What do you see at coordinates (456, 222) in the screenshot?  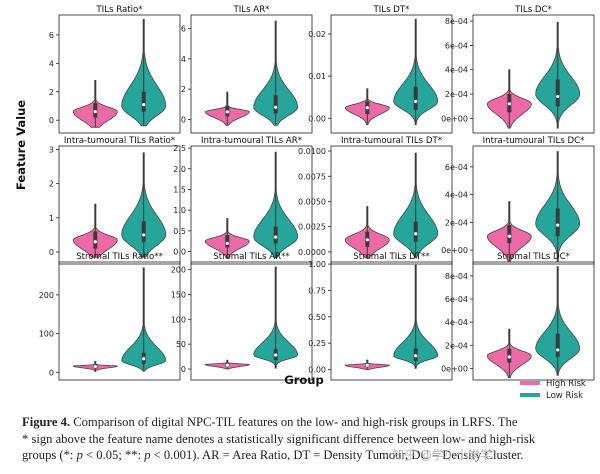 I see `y-tick-label: 2e-04` at bounding box center [456, 222].